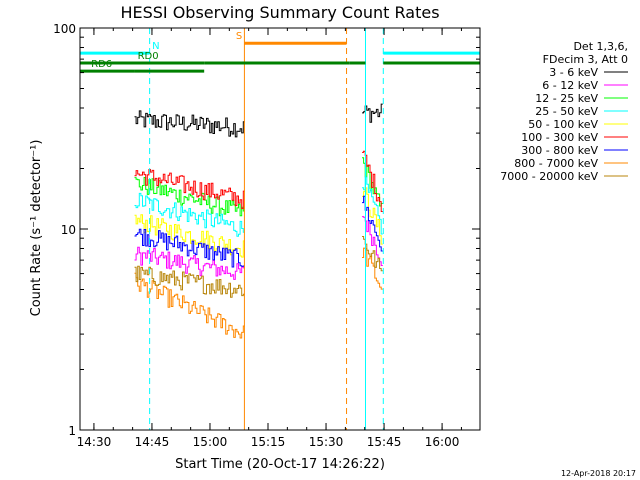 The image size is (640, 480). What do you see at coordinates (152, 442) in the screenshot?
I see `x-tick-label: 14:45` at bounding box center [152, 442].